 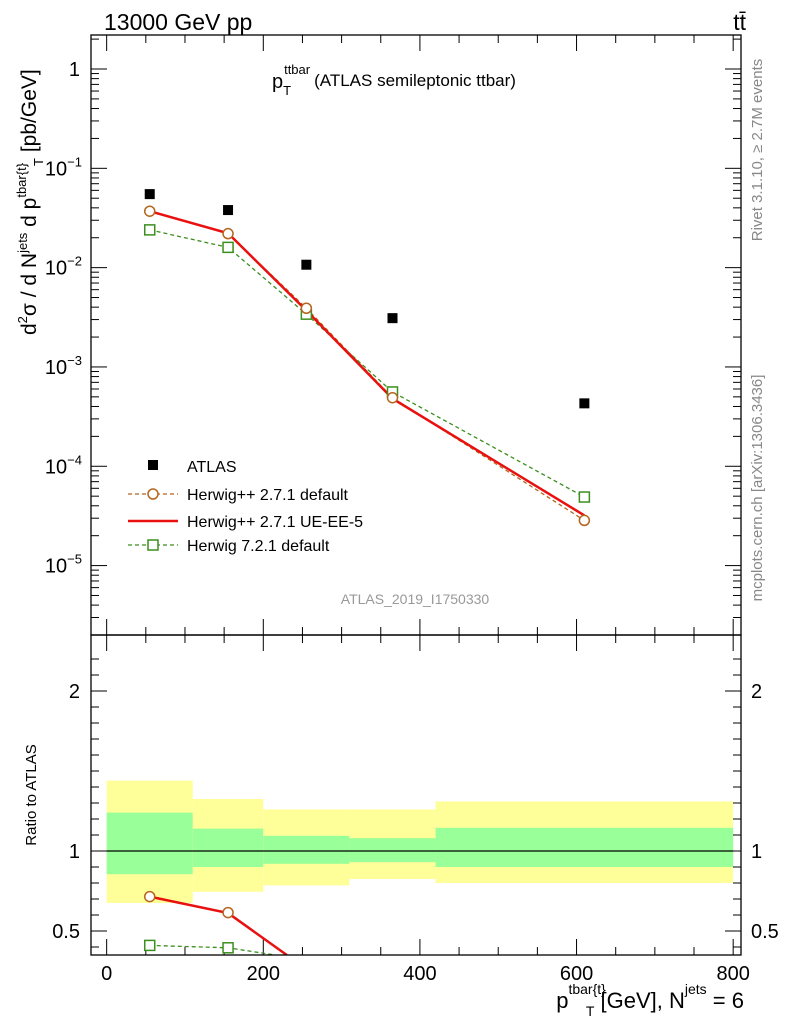 What do you see at coordinates (66, 932) in the screenshot?
I see `ratio-tick-label: 0.5` at bounding box center [66, 932].